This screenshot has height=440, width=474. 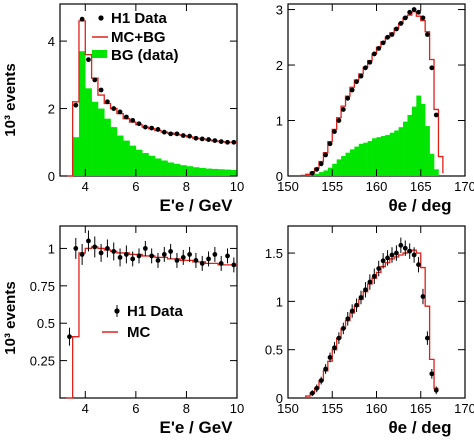 What do you see at coordinates (186, 408) in the screenshot?
I see `x-tick-label: 8` at bounding box center [186, 408].